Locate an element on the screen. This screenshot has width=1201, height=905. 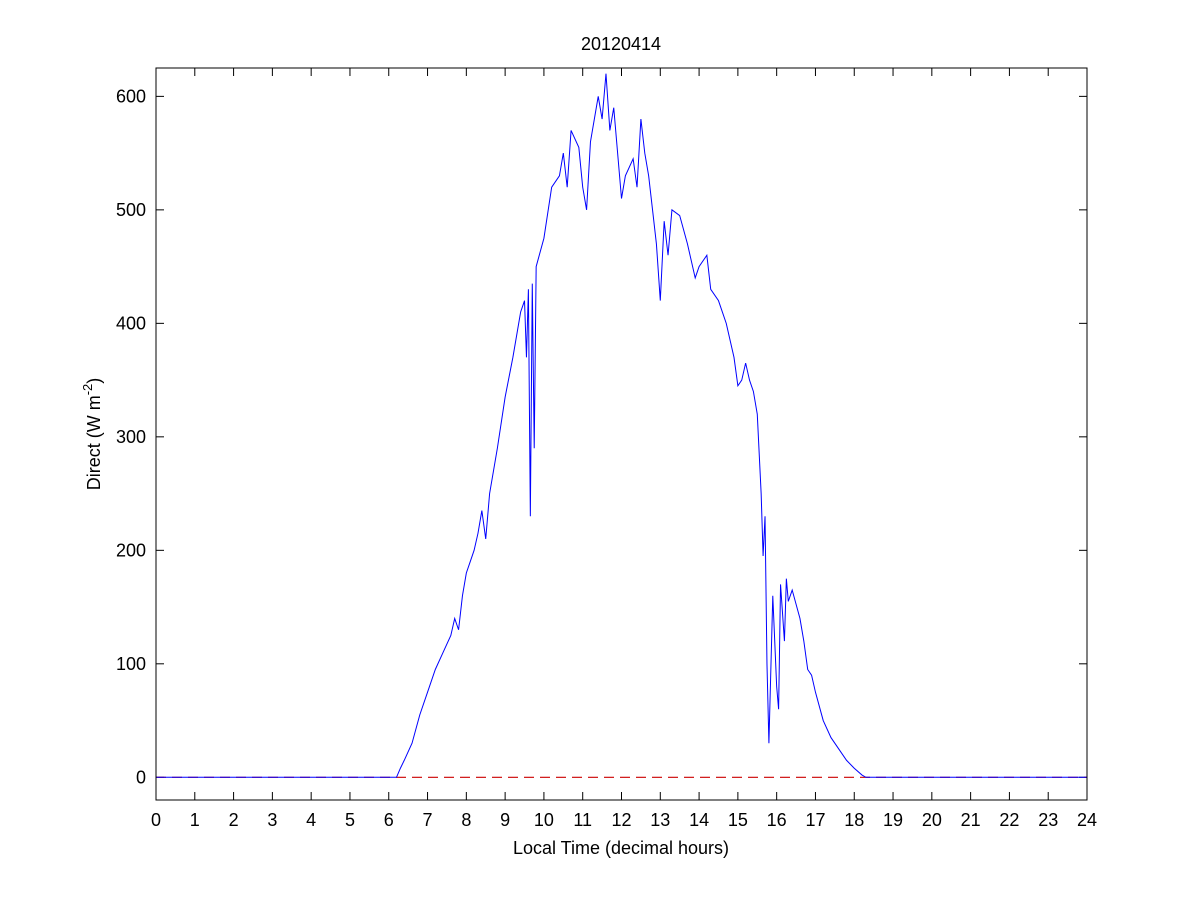
x-tick-label: 2 is located at coordinates (234, 820).